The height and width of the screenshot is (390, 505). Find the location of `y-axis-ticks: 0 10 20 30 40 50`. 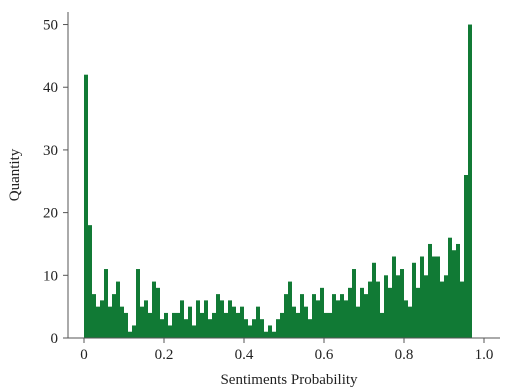

y-axis-ticks: 0 10 20 30 40 50 is located at coordinates (55, 182).